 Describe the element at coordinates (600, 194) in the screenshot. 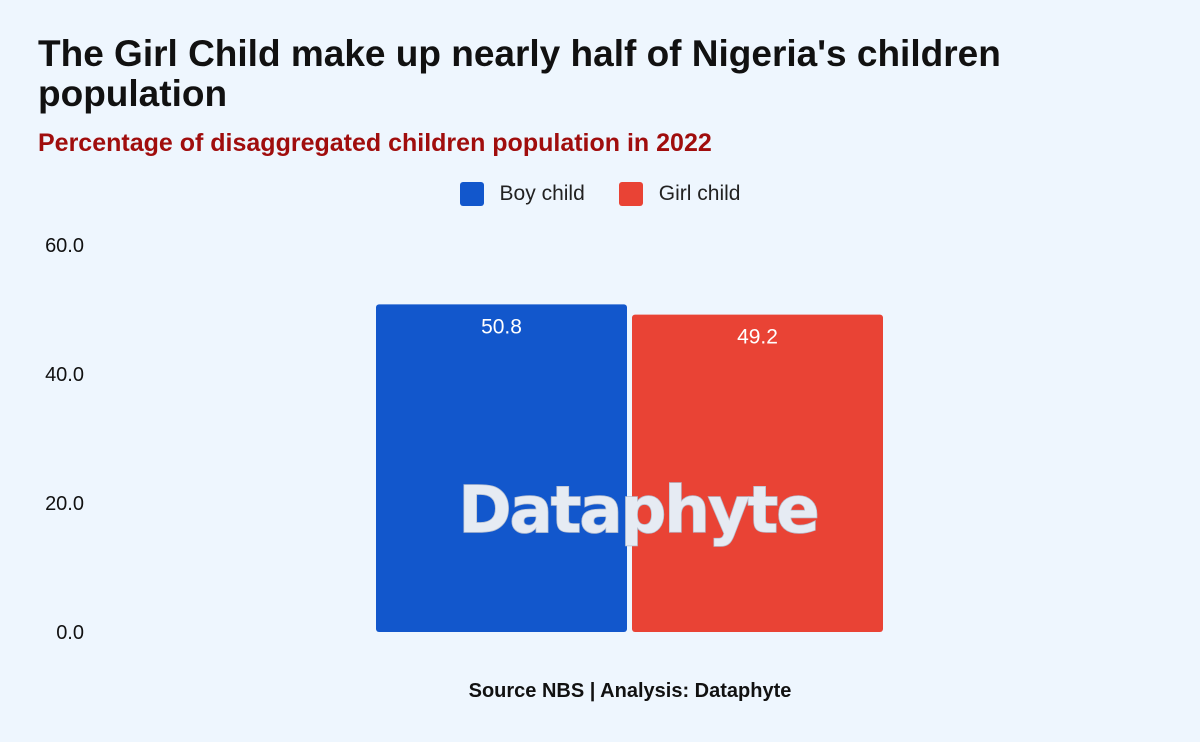

I see `chart-legend: Boy child Girl child` at that location.